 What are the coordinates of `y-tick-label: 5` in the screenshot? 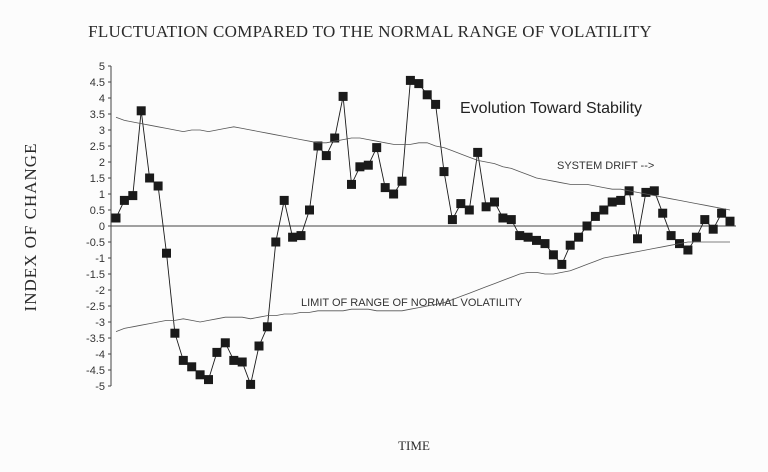 It's located at (102, 67).